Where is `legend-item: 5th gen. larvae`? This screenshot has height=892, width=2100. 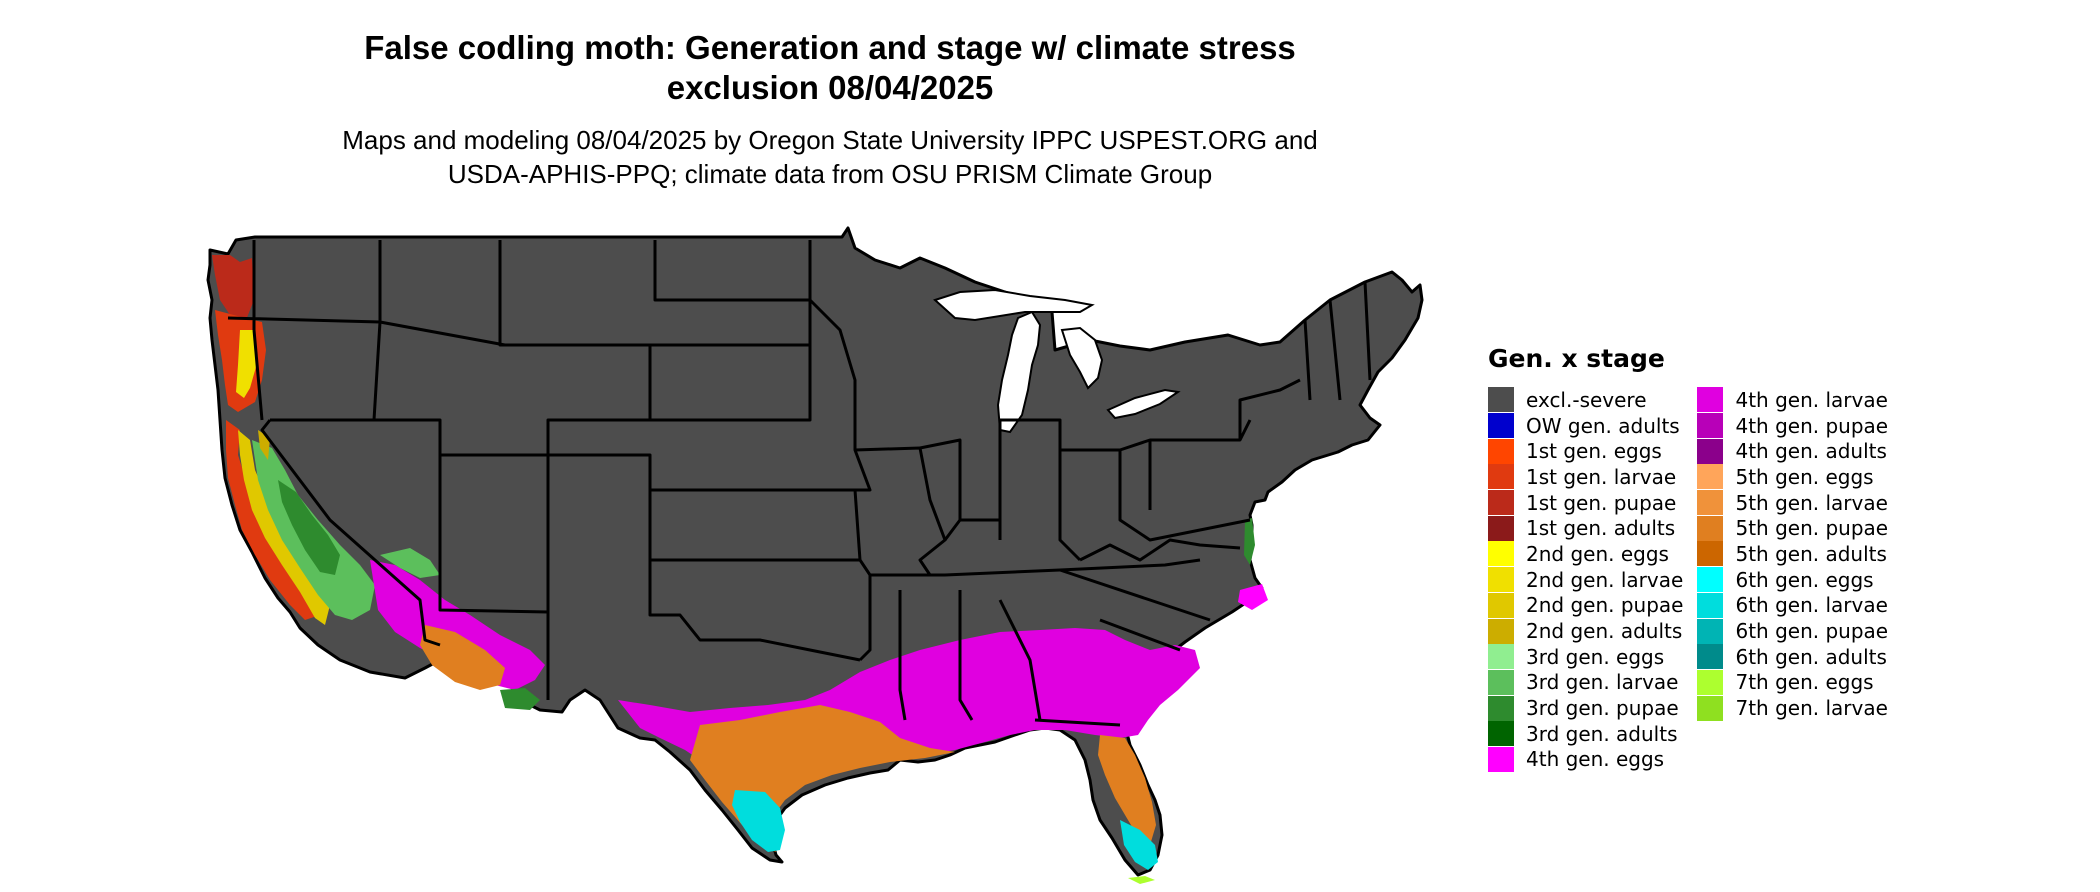
legend-item: 5th gen. larvae is located at coordinates (1792, 503).